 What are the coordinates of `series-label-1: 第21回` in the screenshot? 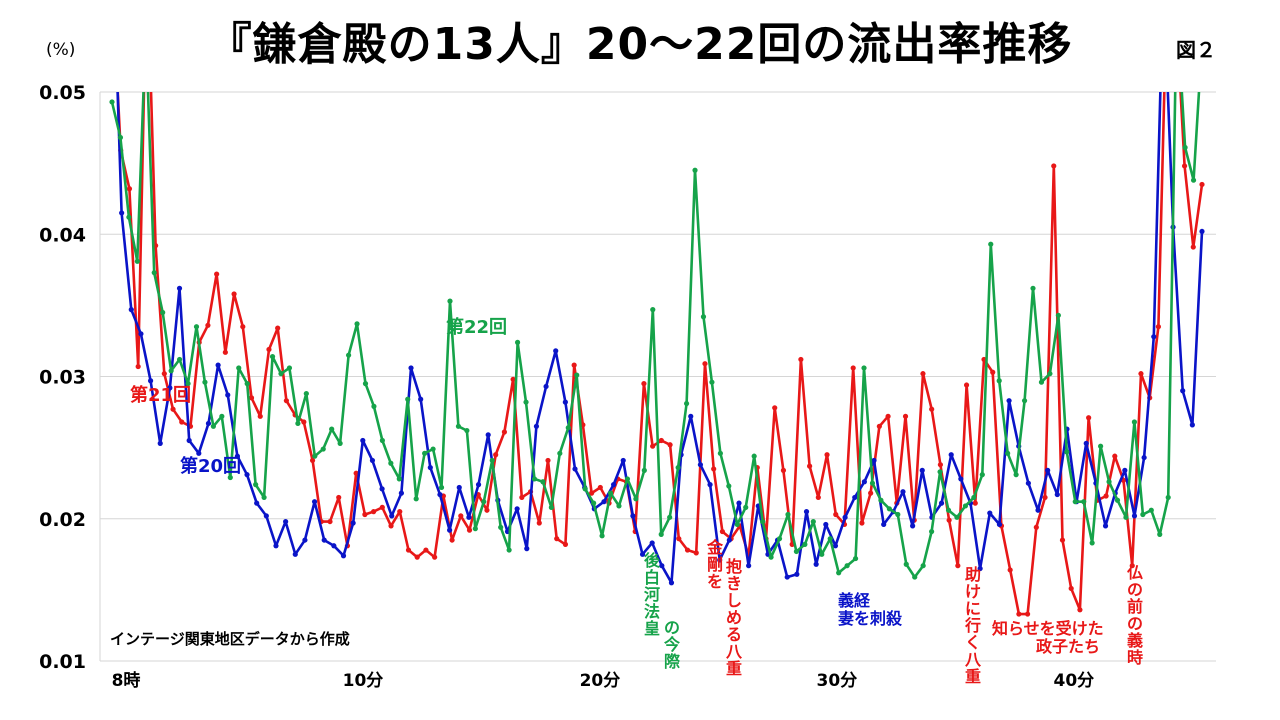 It's located at (160, 395).